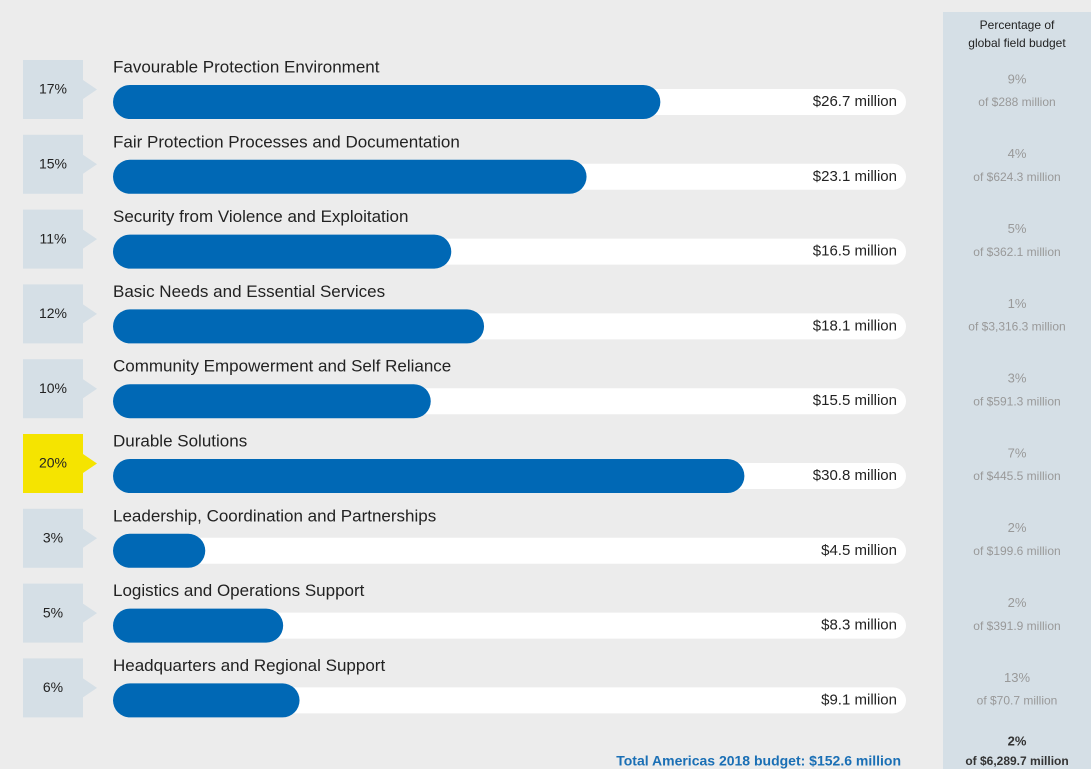 Image resolution: width=1091 pixels, height=769 pixels. Describe the element at coordinates (1017, 78) in the screenshot. I see `global-share: 9%` at that location.